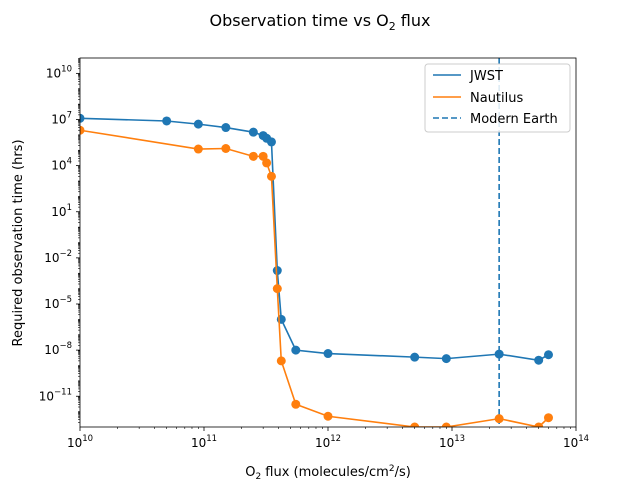 This screenshot has width=640, height=480. I want to click on chart-title-sub: 2, so click(392, 26).